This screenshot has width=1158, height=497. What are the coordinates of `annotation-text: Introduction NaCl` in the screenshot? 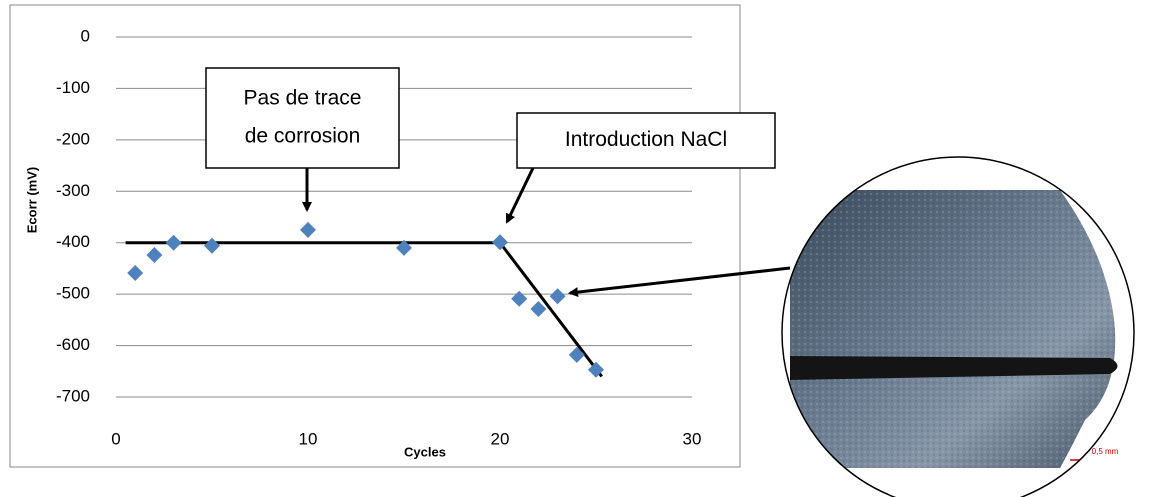 It's located at (646, 139).